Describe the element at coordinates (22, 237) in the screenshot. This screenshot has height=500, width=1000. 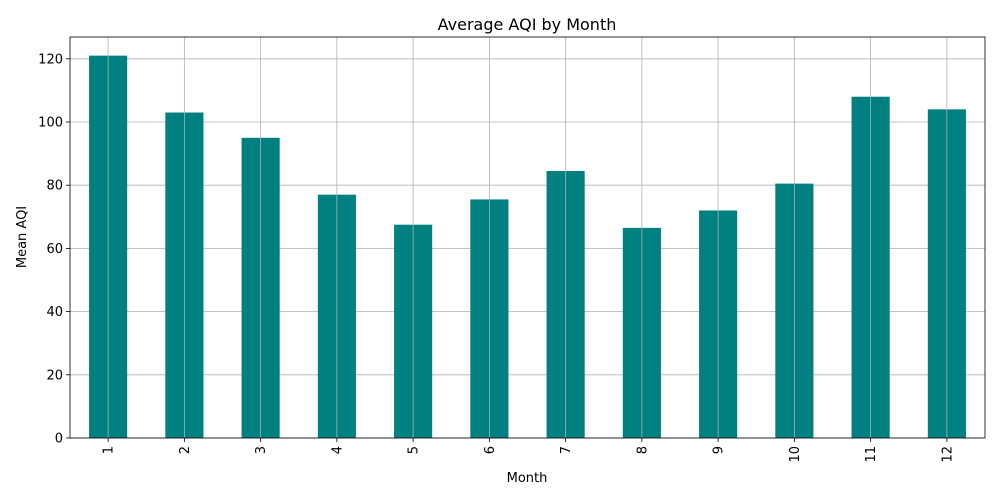
I see `y-axis-label: Mean AQI` at that location.